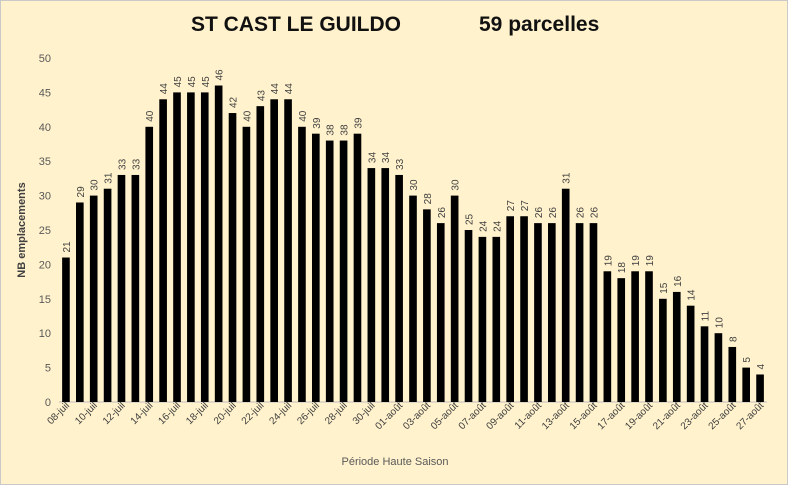 The width and height of the screenshot is (788, 485). Describe the element at coordinates (612, 416) in the screenshot. I see `x-tick-label: 17-août` at that location.